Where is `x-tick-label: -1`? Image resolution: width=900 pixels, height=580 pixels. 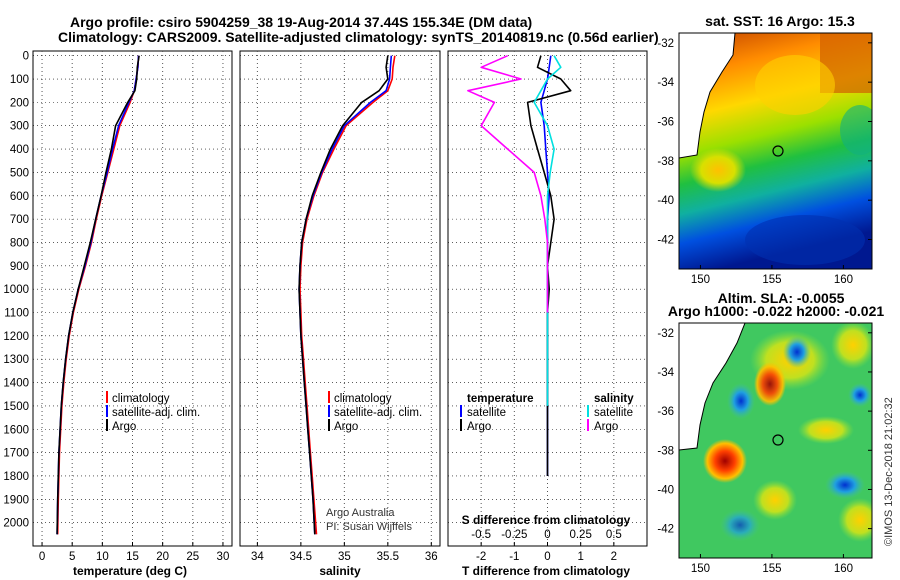
x-tick-label: -1 is located at coordinates (514, 557).